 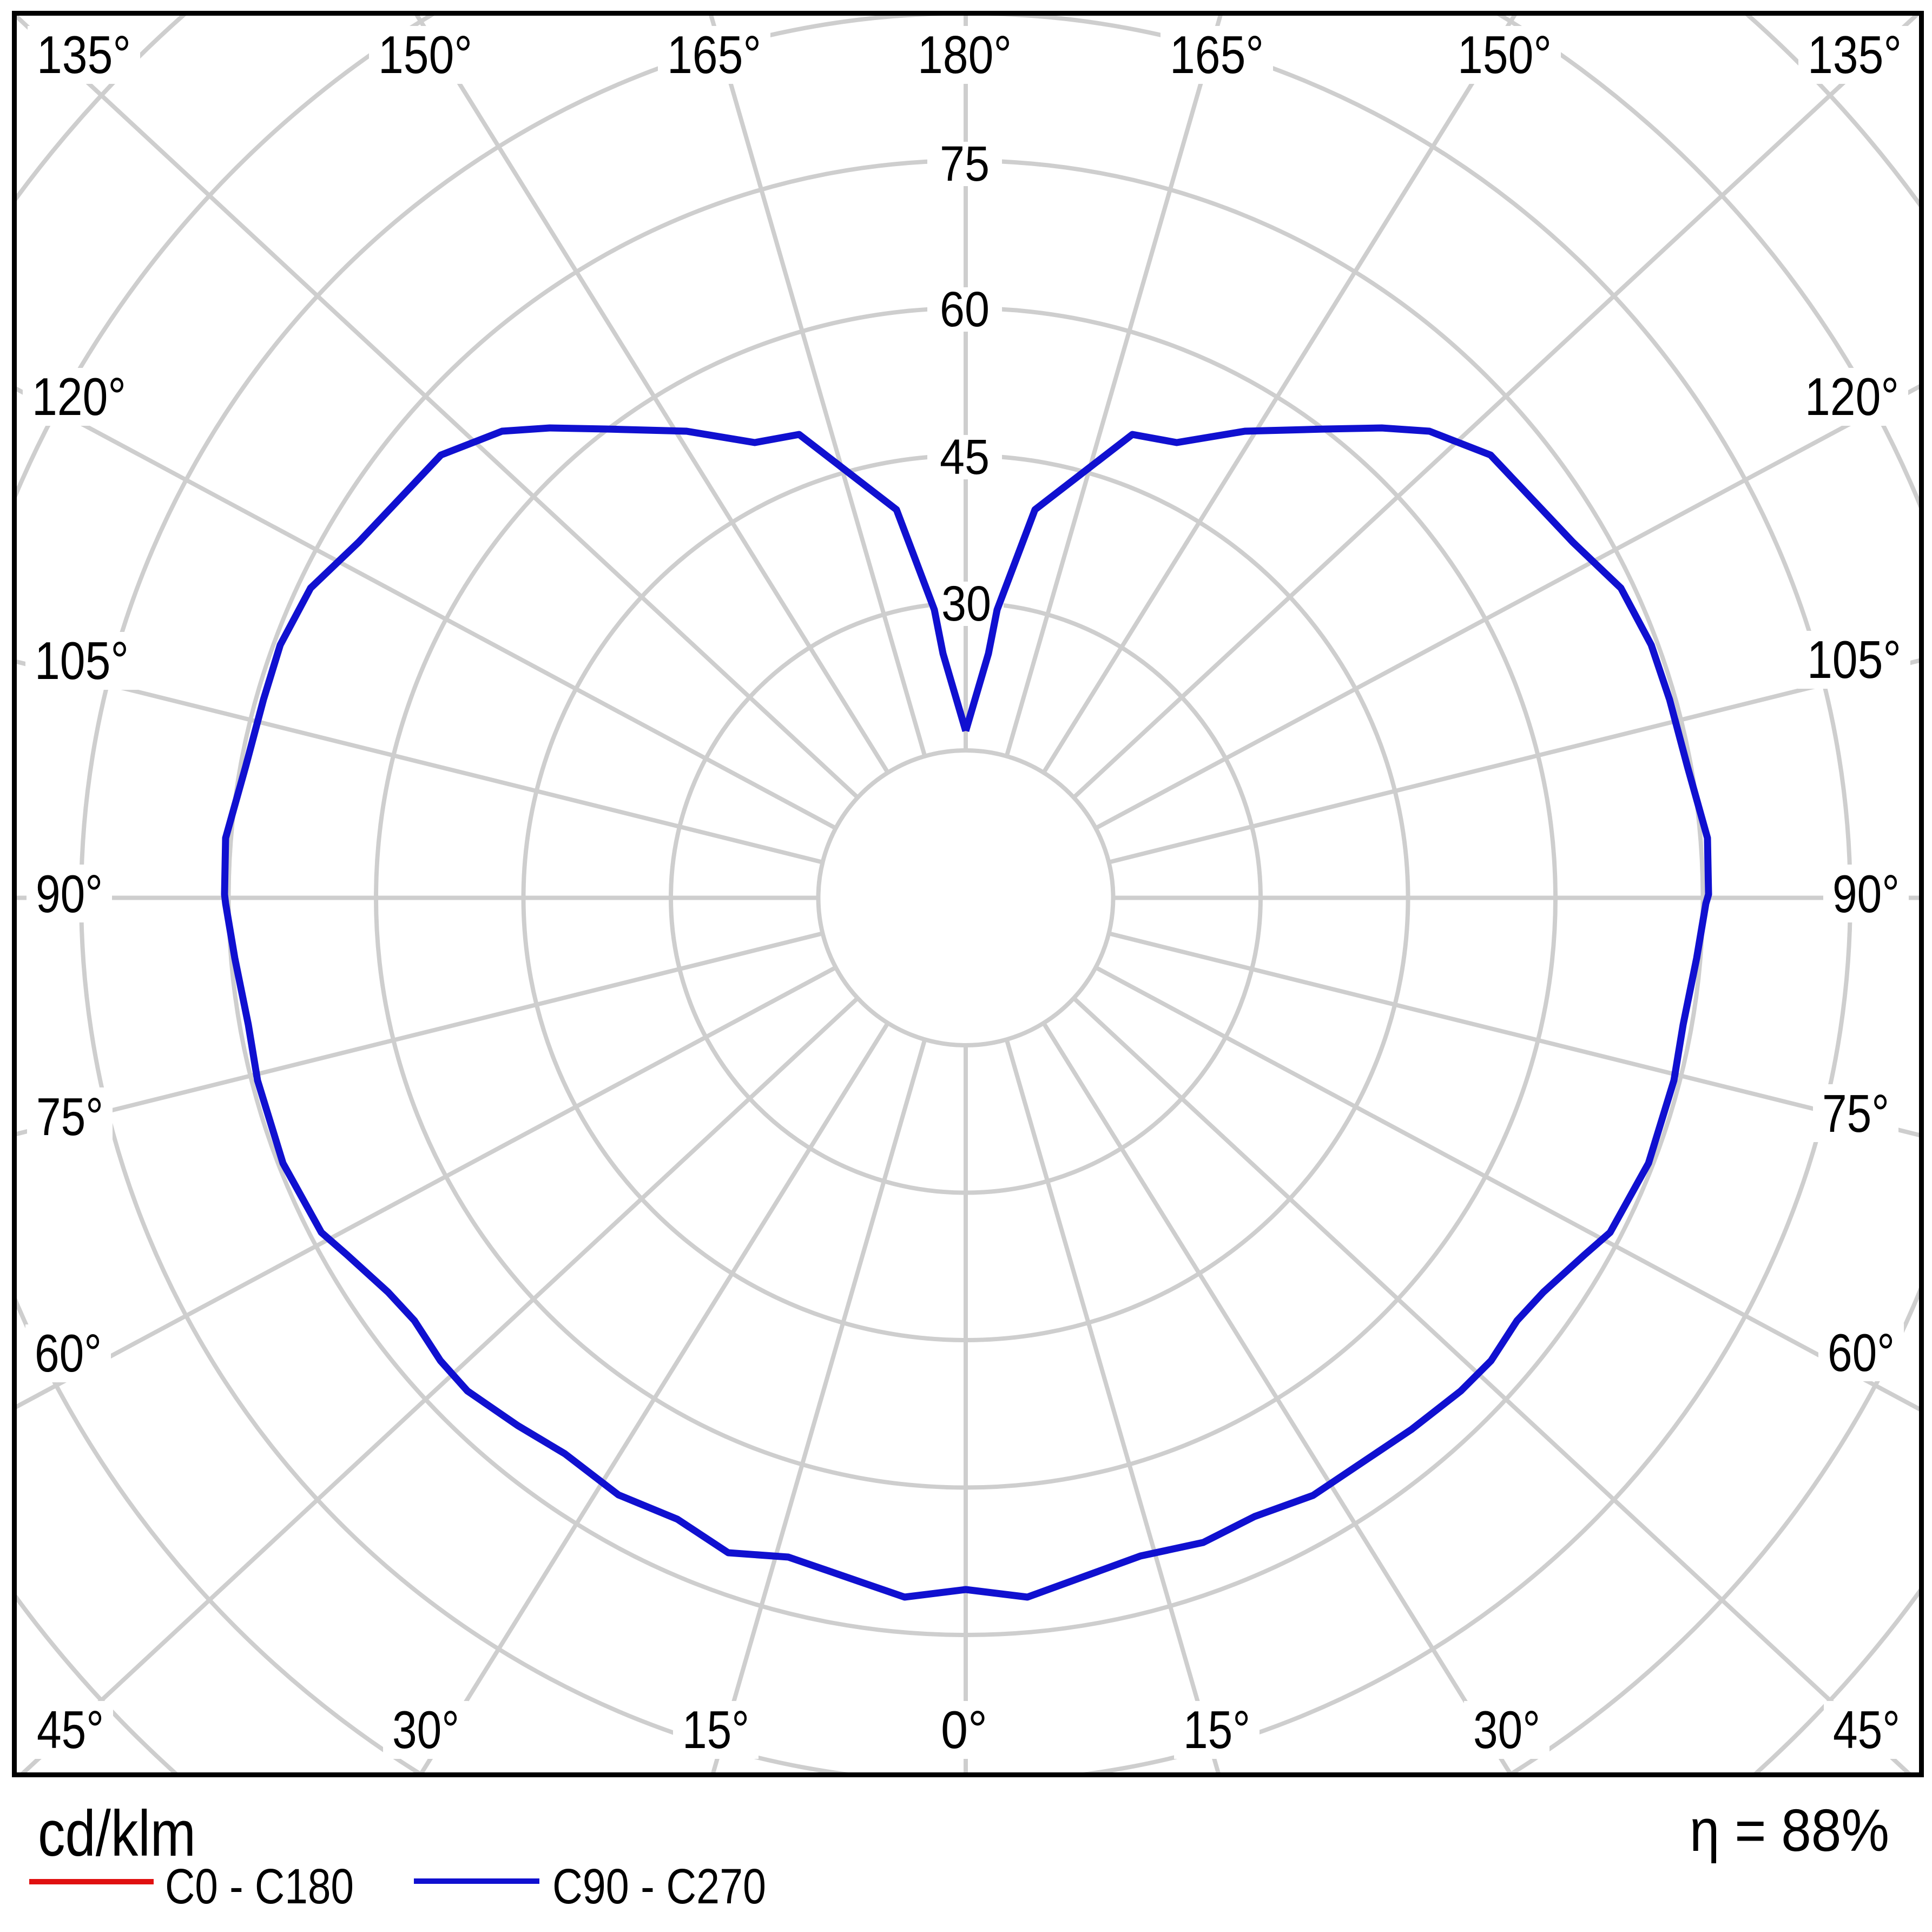 What do you see at coordinates (659, 1886) in the screenshot?
I see `svg-text: C90 - C270` at bounding box center [659, 1886].